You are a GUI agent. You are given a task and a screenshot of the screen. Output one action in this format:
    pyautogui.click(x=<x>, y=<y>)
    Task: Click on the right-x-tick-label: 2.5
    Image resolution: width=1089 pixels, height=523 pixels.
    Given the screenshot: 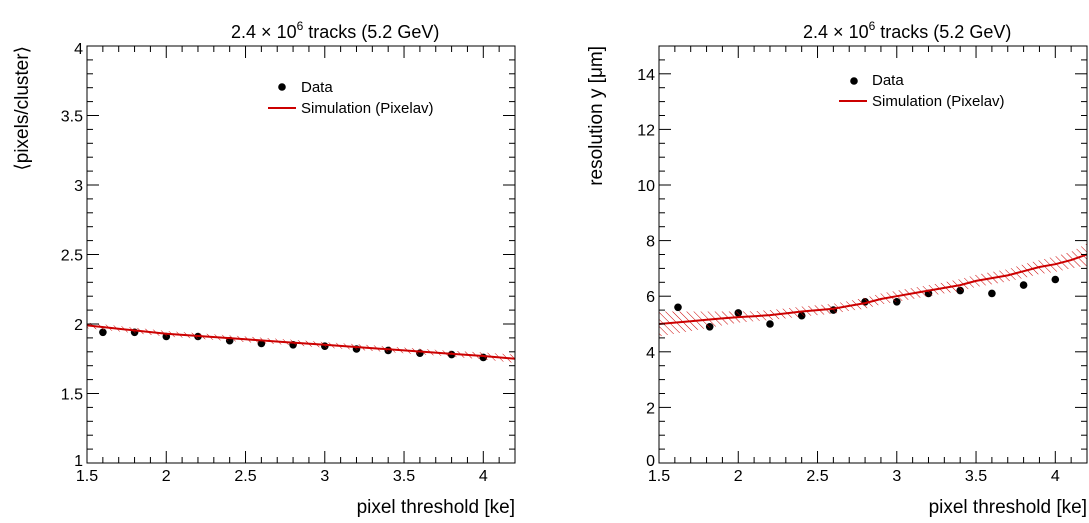 What is the action you would take?
    pyautogui.click(x=817, y=476)
    